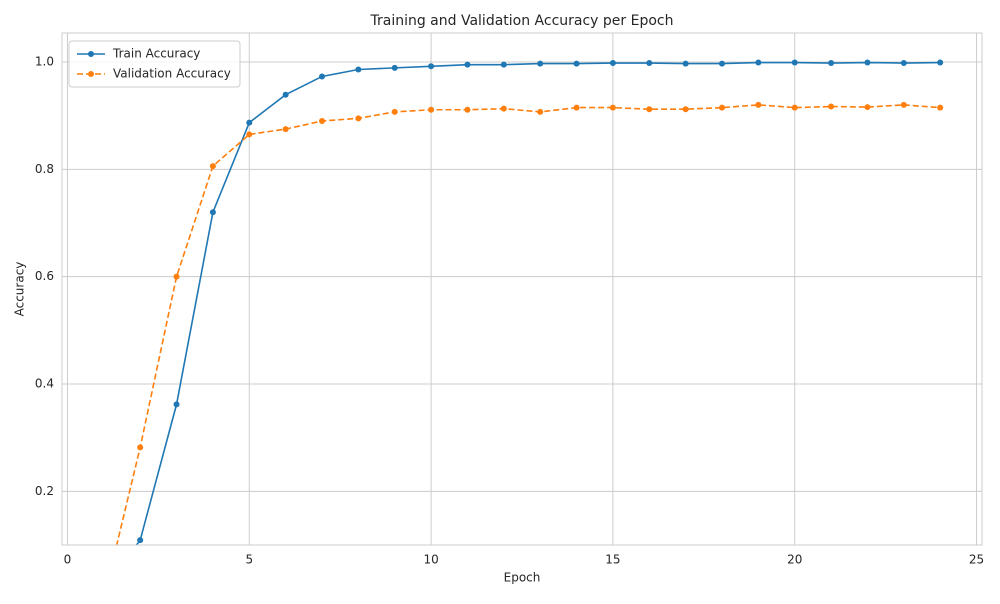  What do you see at coordinates (612, 560) in the screenshot?
I see `x-tick-label: 15` at bounding box center [612, 560].